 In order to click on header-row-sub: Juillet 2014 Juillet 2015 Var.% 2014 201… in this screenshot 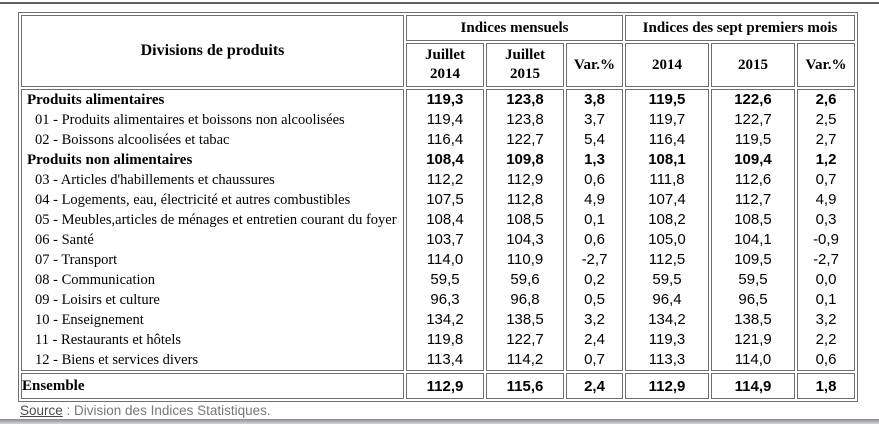, I will do `click(438, 65)`.